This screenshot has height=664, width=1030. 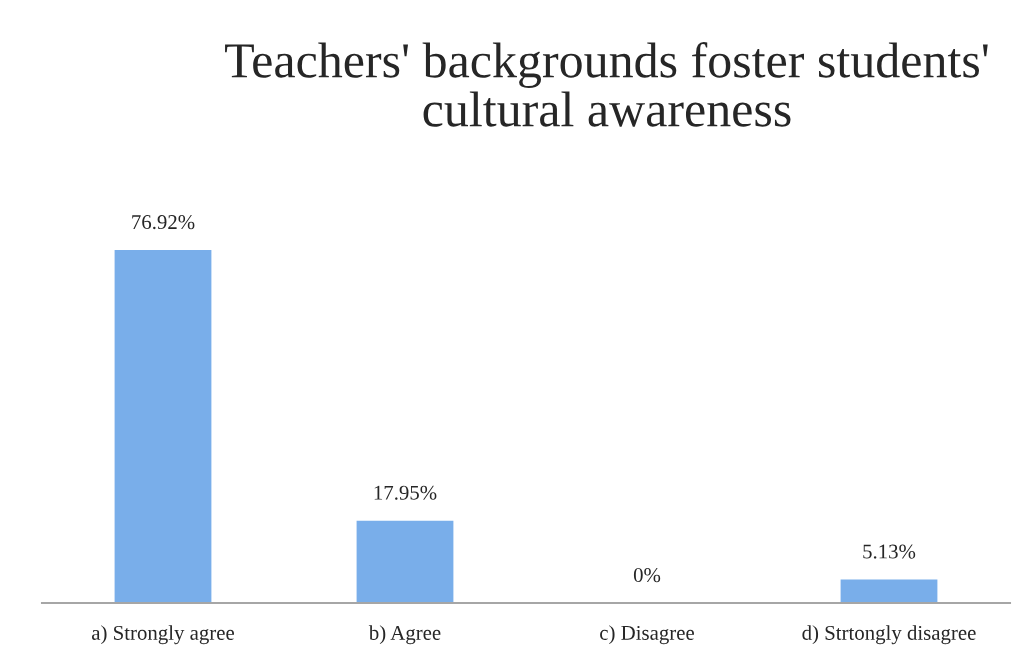 I want to click on data-label: 0%, so click(x=647, y=575).